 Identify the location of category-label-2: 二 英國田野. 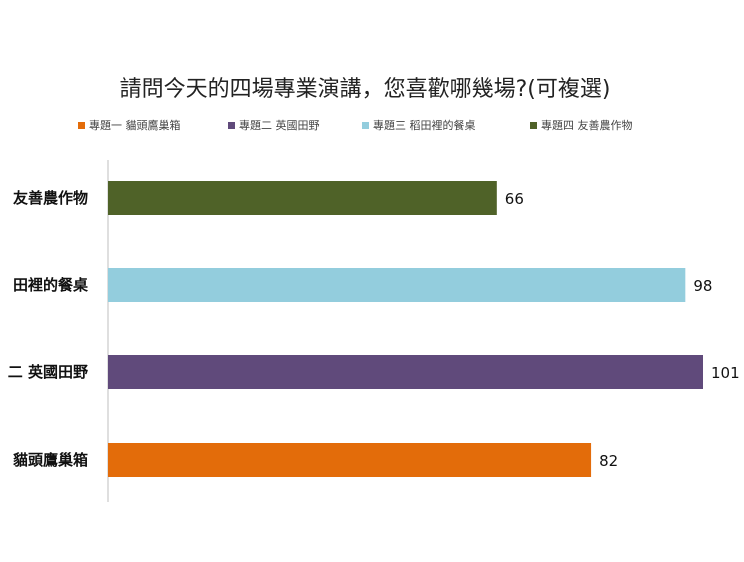
(48, 372).